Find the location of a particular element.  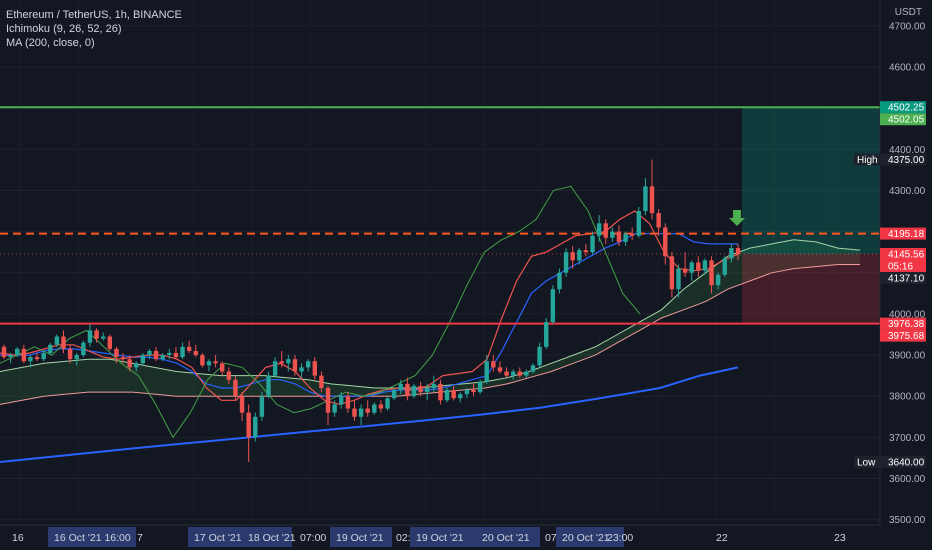

price-label: 4375.00 is located at coordinates (906, 160).